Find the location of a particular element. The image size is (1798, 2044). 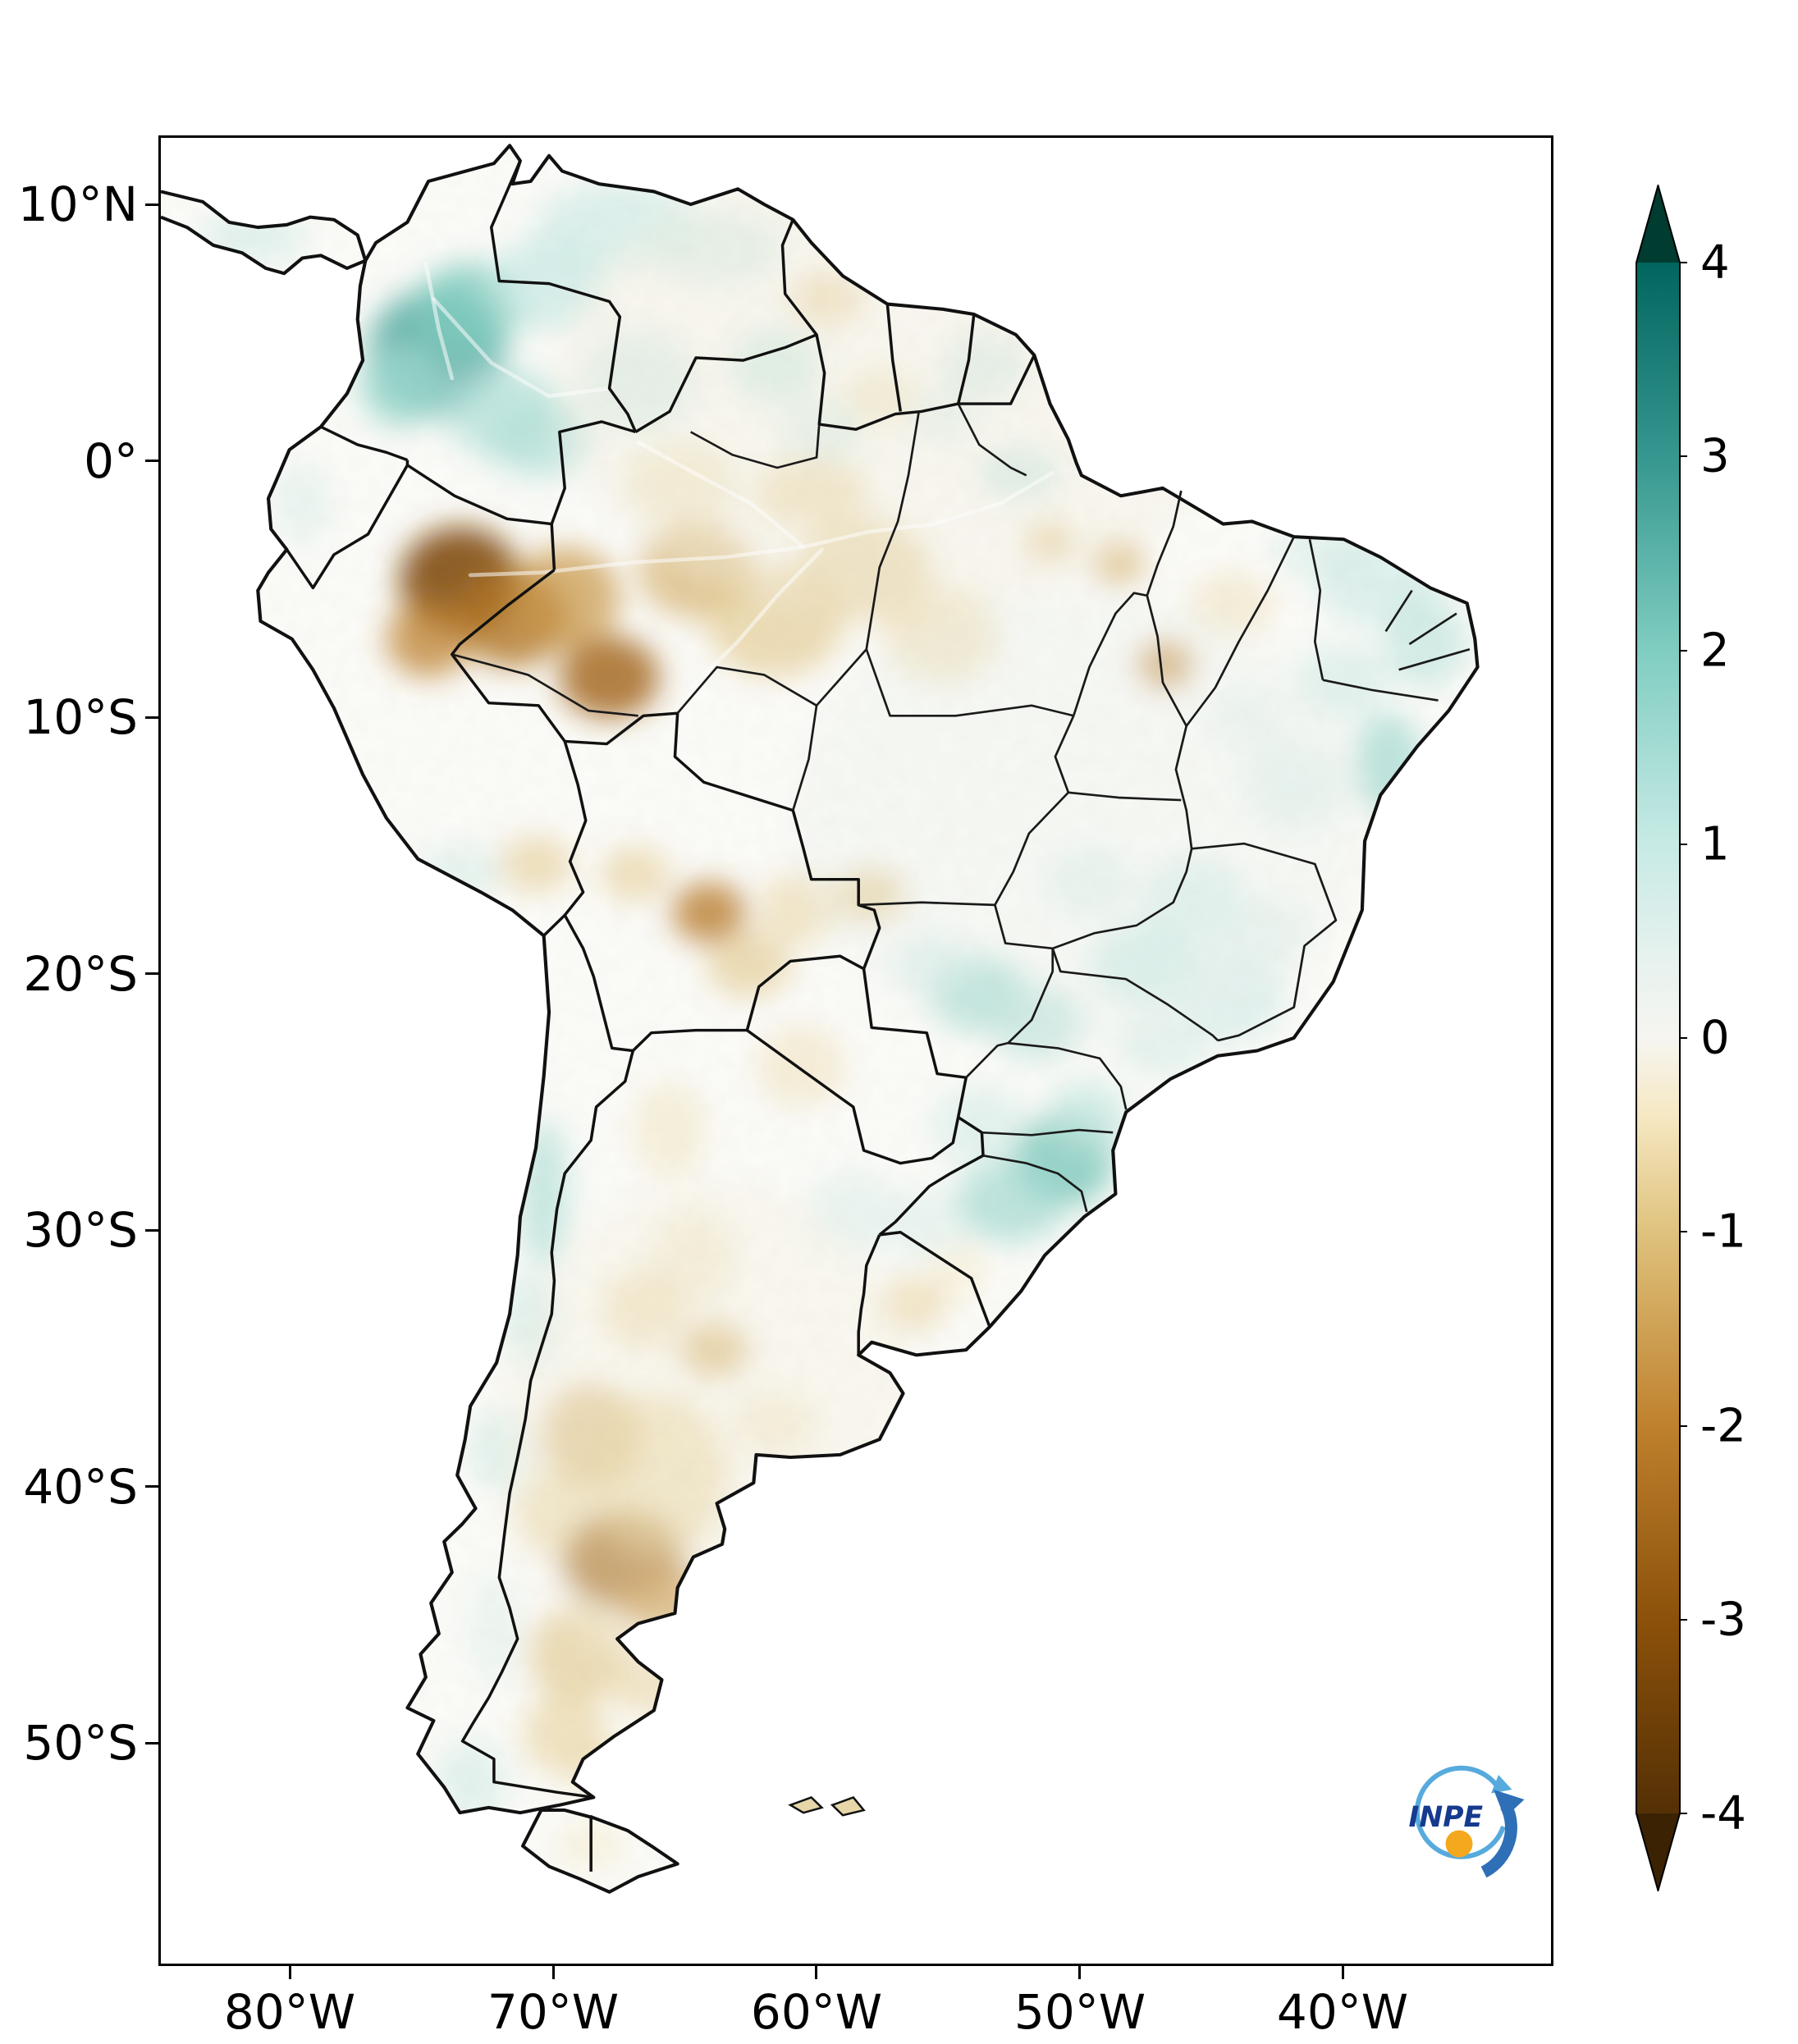

colorbar-tick-label: -1 is located at coordinates (1723, 1232).